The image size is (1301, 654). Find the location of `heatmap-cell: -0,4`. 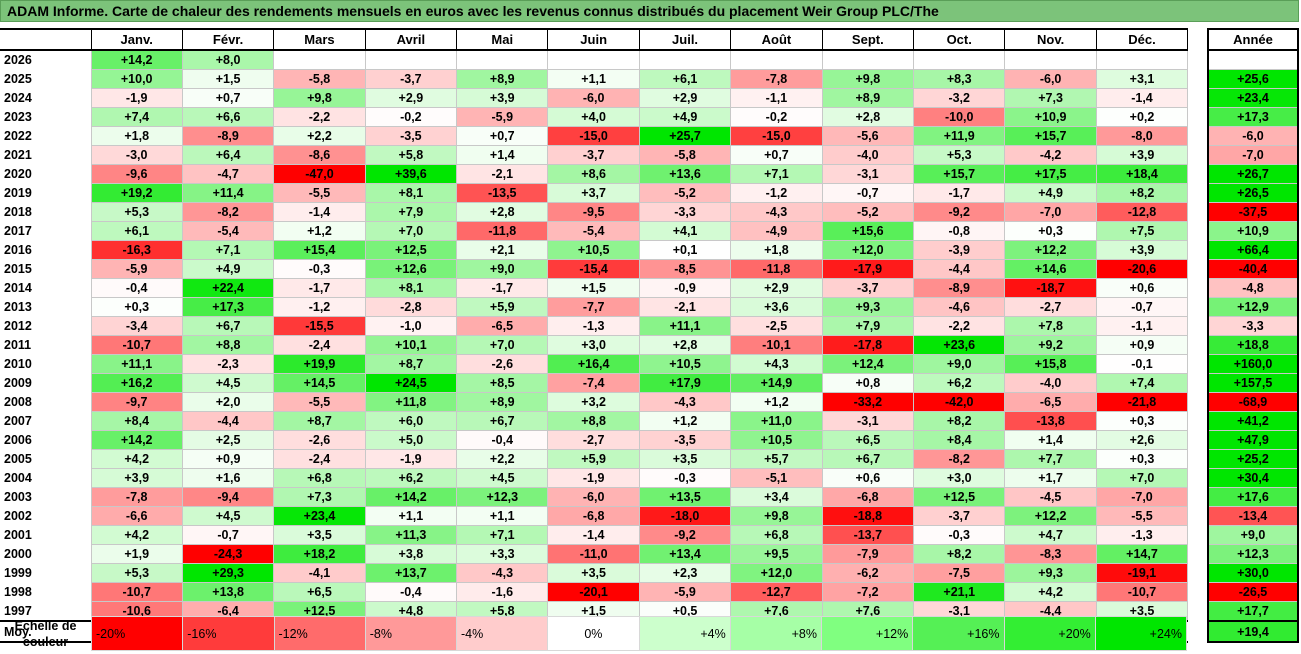

heatmap-cell: -0,4 is located at coordinates (502, 440).